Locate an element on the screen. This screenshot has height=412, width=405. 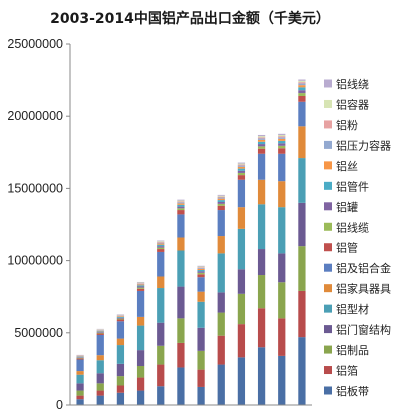
bar-segment: 2010 铝容器: 60000 is located at coordinates (221, 196).